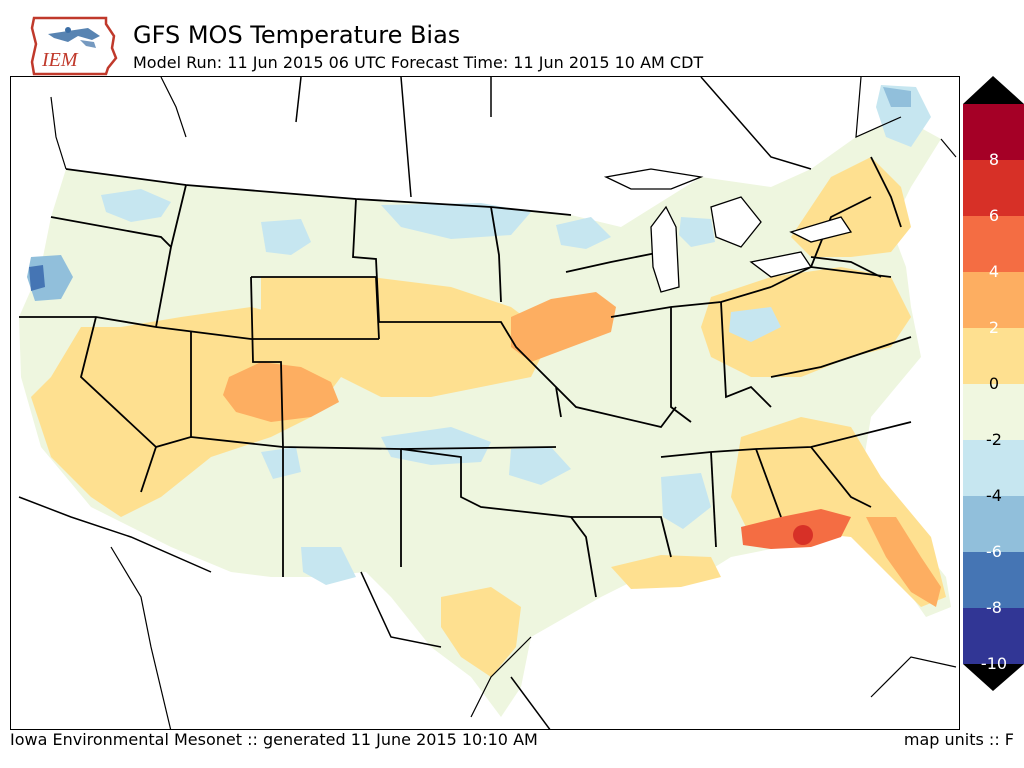 This screenshot has width=1024, height=768. I want to click on new-mexico-cool-area, so click(281, 463).